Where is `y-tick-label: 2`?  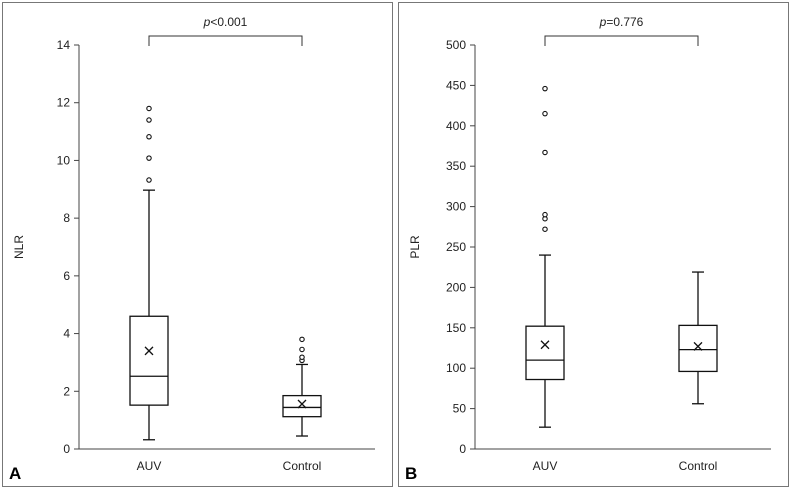
y-tick-label: 2 is located at coordinates (66, 391).